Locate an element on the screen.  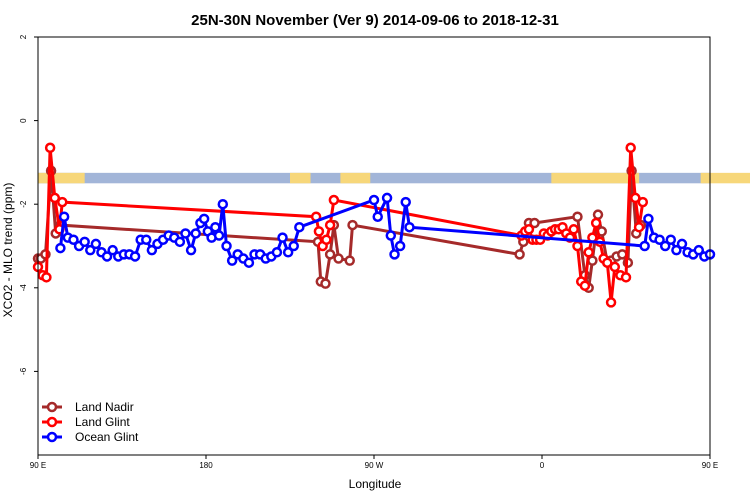
x-tick-label: 0 is located at coordinates (542, 465).